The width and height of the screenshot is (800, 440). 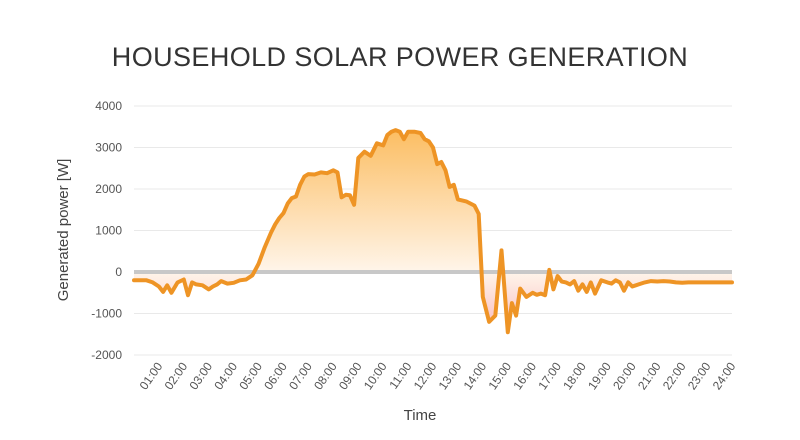 What do you see at coordinates (674, 375) in the screenshot?
I see `x-tick-label: 22:00` at bounding box center [674, 375].